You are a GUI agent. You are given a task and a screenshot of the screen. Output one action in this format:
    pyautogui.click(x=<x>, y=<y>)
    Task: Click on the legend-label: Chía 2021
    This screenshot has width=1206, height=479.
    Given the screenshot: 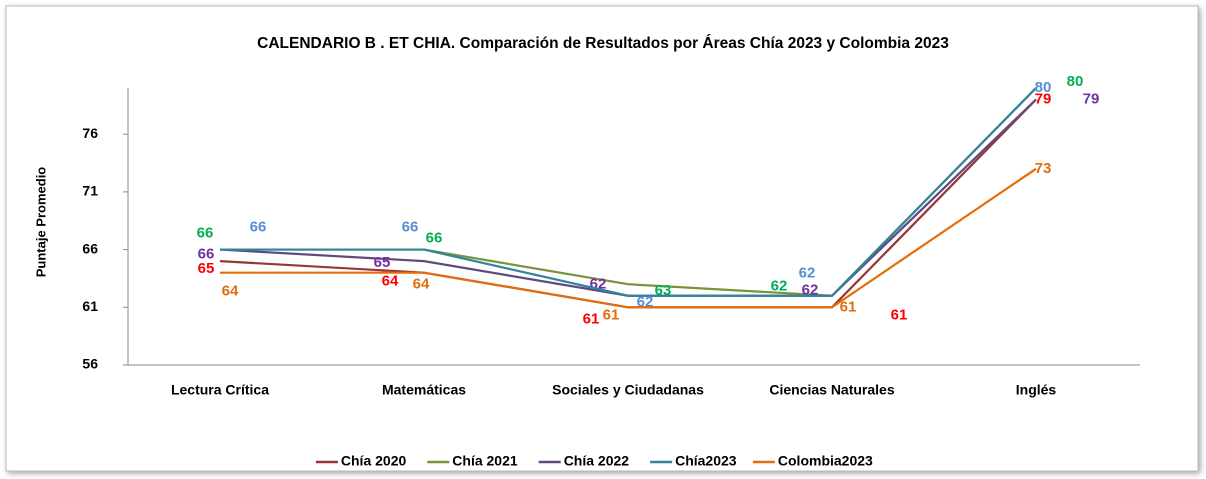 What is the action you would take?
    pyautogui.click(x=485, y=461)
    